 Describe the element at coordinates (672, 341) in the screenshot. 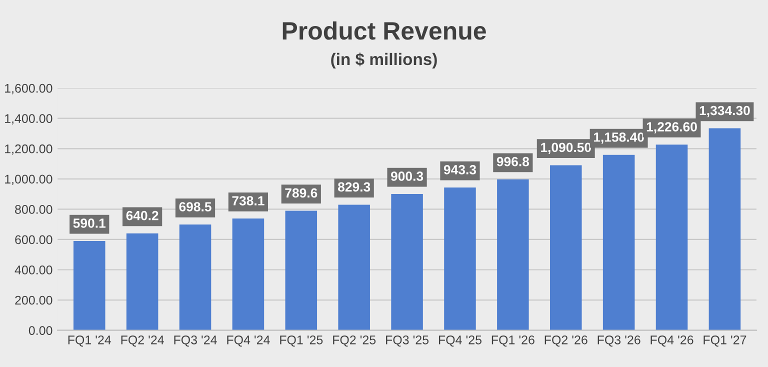

I see `x-tick-label: FQ4 '26` at that location.